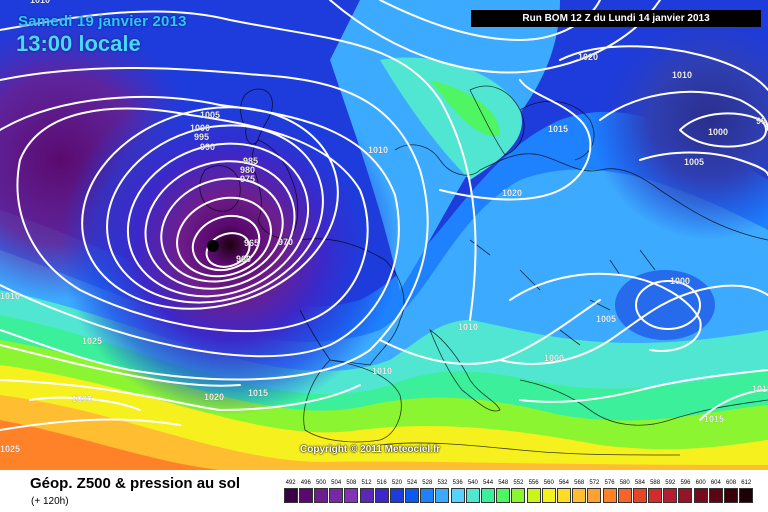 The width and height of the screenshot is (768, 512). Describe the element at coordinates (50, 501) in the screenshot. I see `legend-subtitle: (+ 120h)` at that location.